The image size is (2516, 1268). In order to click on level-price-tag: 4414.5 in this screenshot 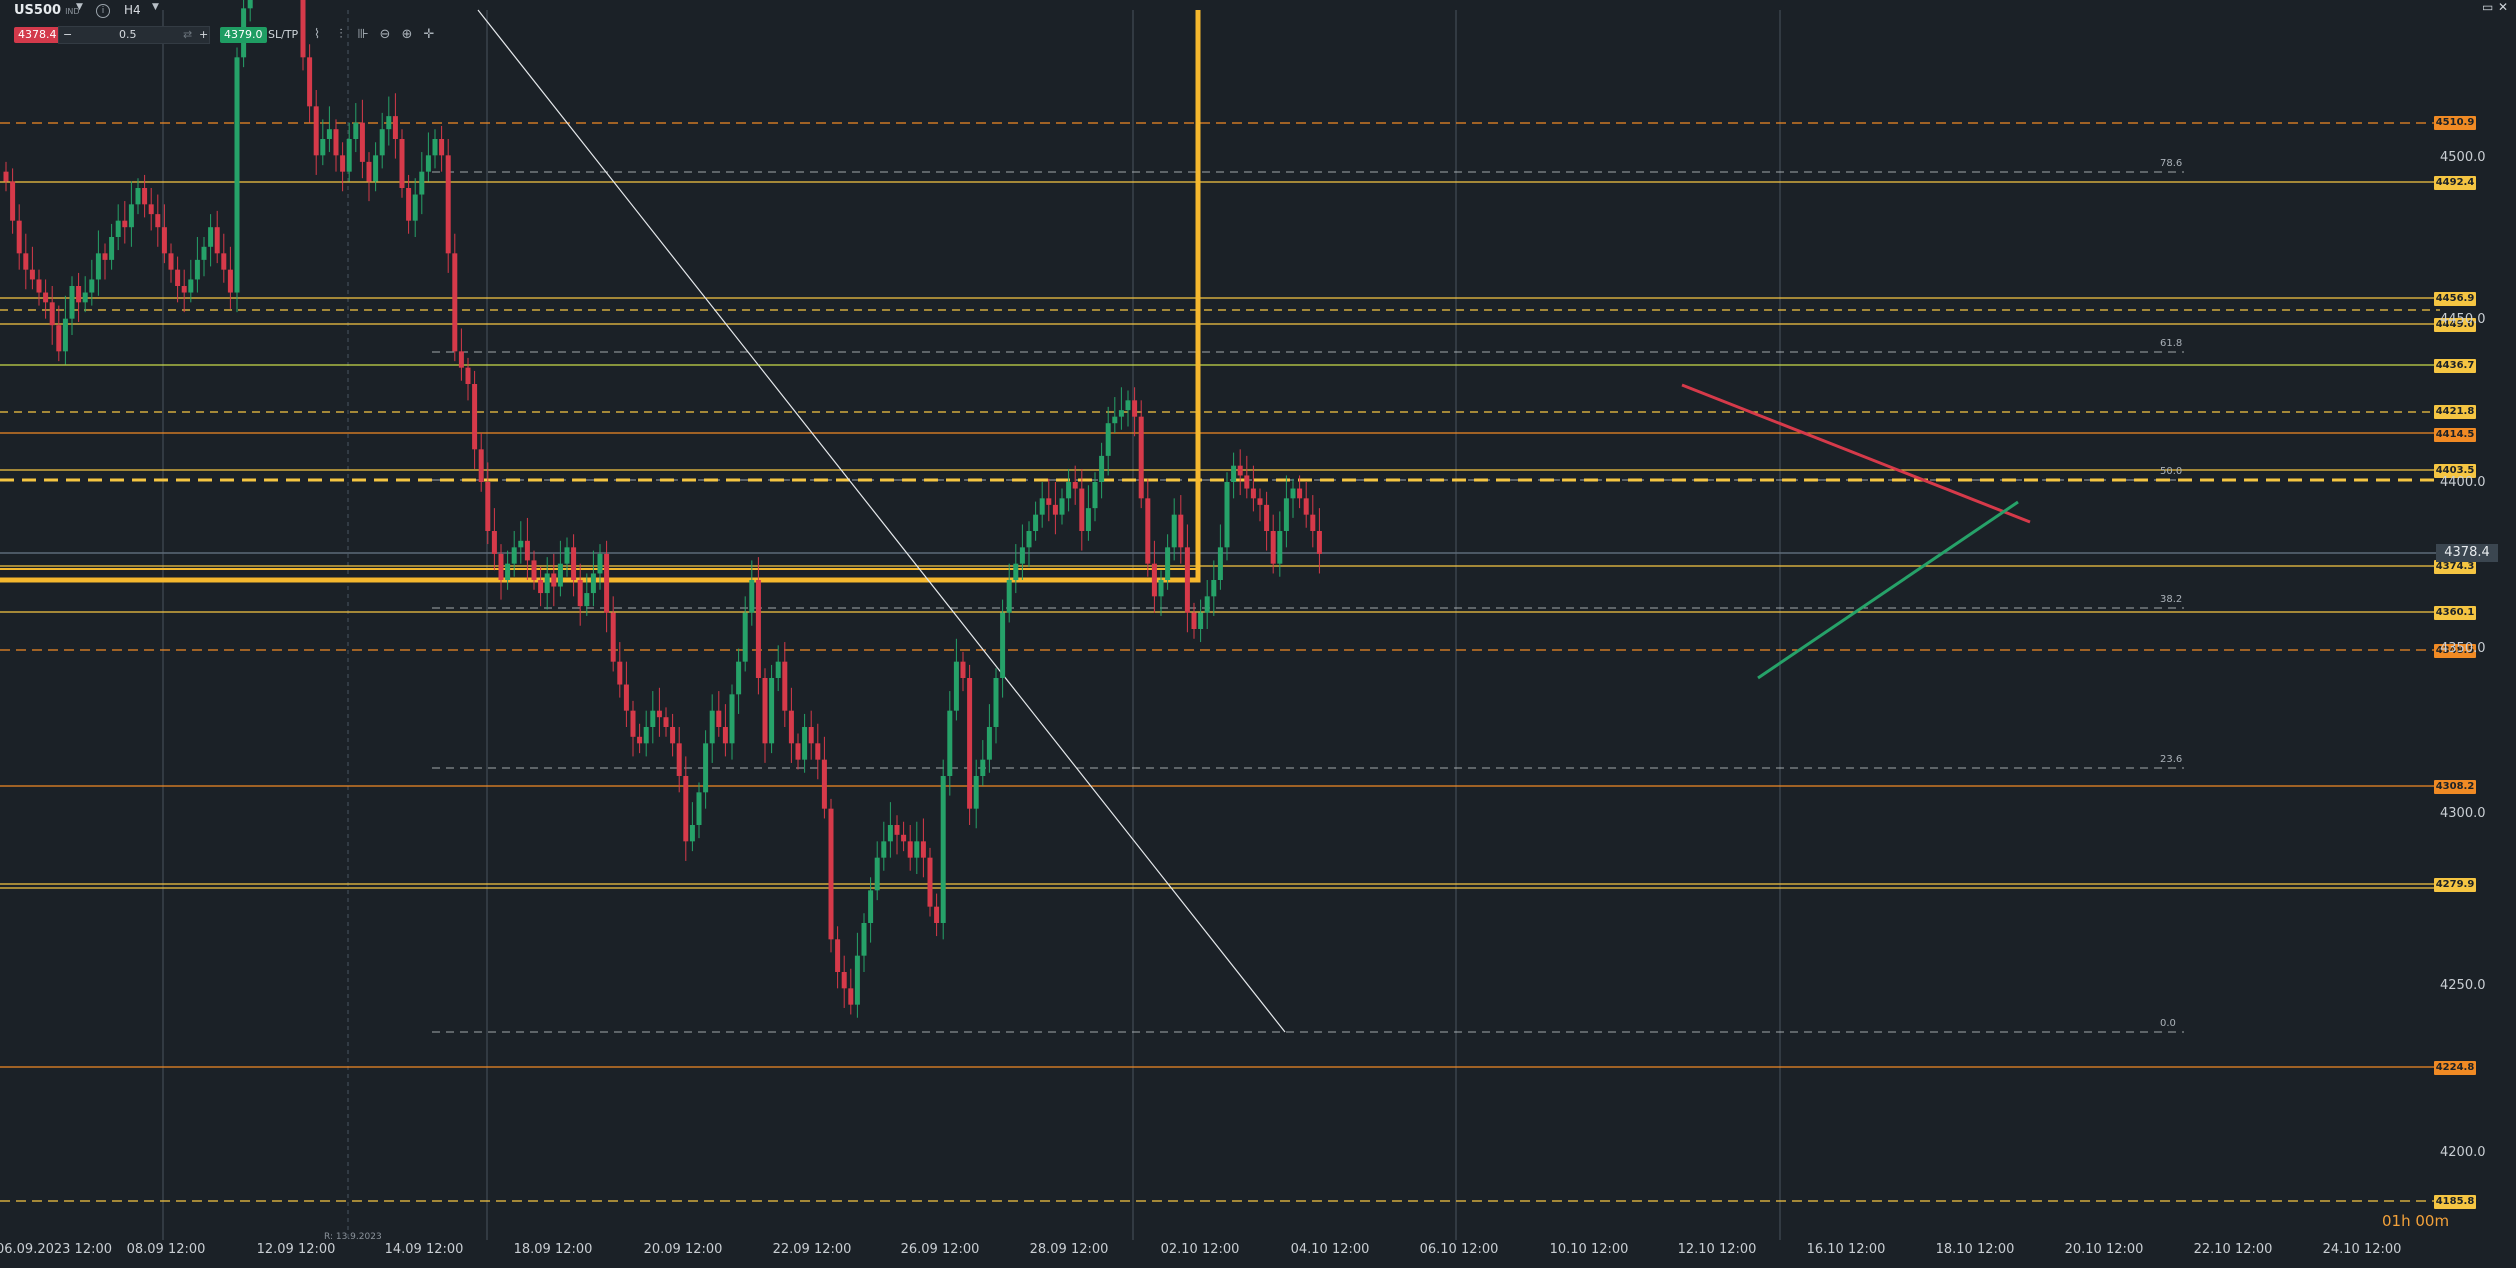, I will do `click(2455, 435)`.